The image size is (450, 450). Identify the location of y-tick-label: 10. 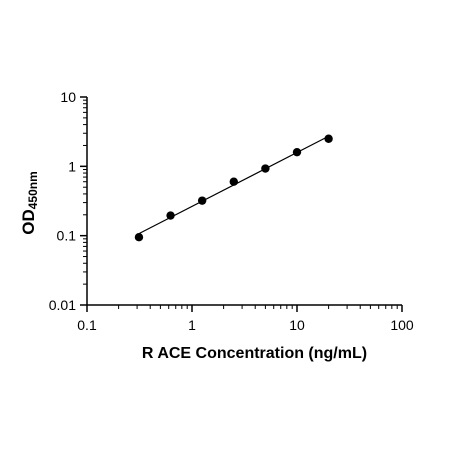
(68, 97).